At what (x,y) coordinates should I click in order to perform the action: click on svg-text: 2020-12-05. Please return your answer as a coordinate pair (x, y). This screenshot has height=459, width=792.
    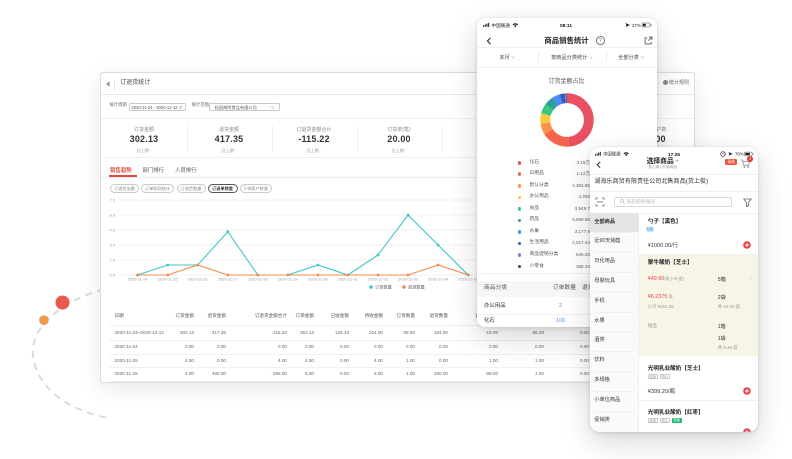
    Looking at the image, I should click on (468, 278).